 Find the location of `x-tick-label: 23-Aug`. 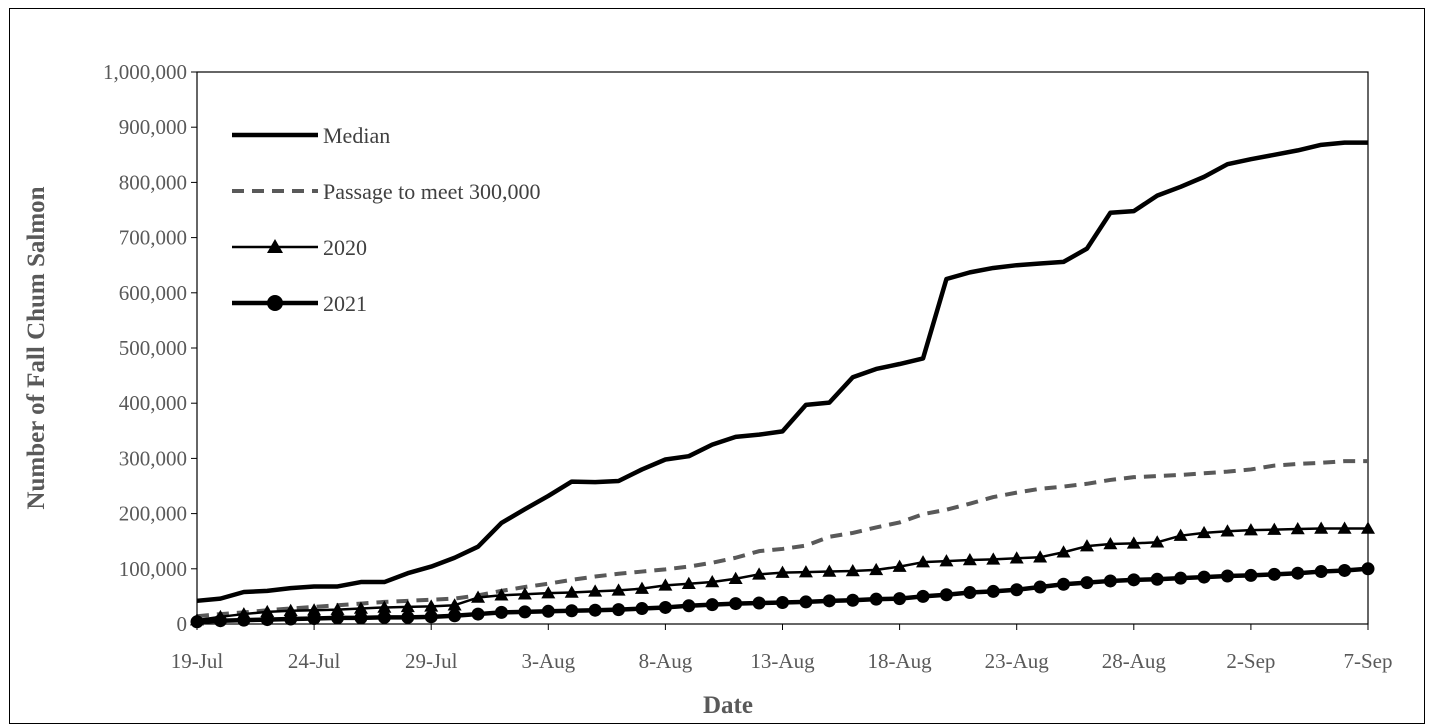

x-tick-label: 23-Aug is located at coordinates (1017, 661).